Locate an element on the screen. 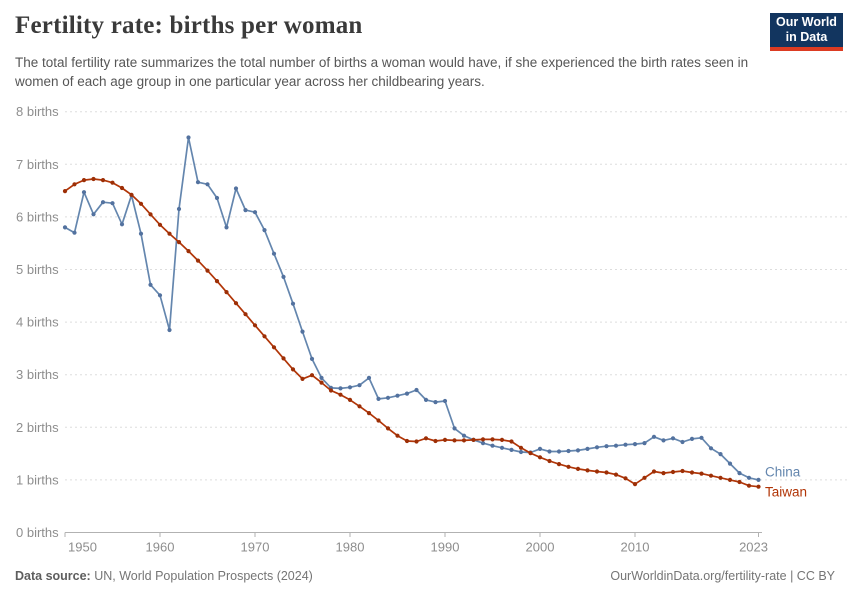  series-marker-china-1987 is located at coordinates (416, 390).